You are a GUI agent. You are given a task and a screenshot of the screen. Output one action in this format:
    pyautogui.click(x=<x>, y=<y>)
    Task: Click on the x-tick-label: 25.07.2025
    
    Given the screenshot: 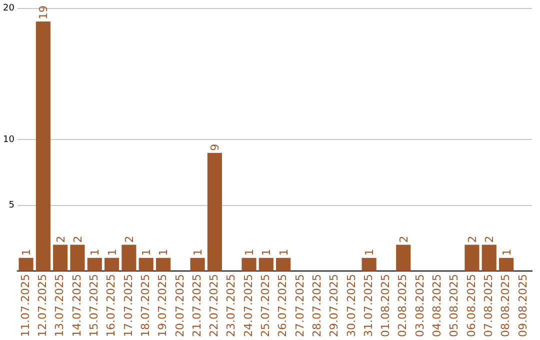 What is the action you would take?
    pyautogui.click(x=265, y=306)
    